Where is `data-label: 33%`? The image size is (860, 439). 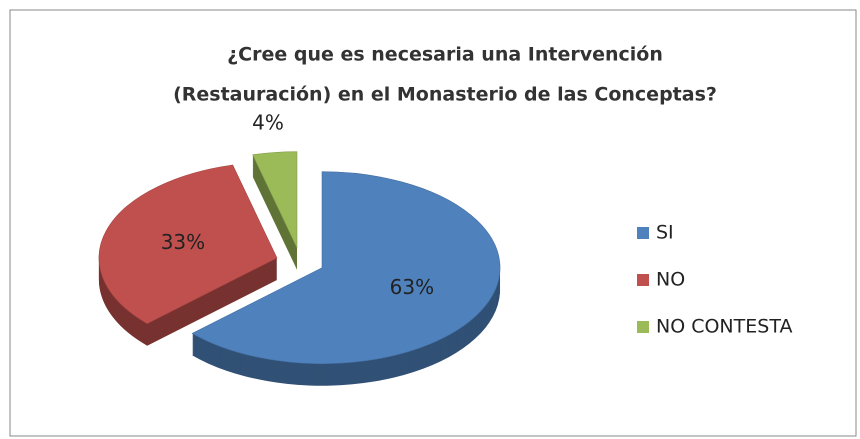 data-label: 33% is located at coordinates (183, 242).